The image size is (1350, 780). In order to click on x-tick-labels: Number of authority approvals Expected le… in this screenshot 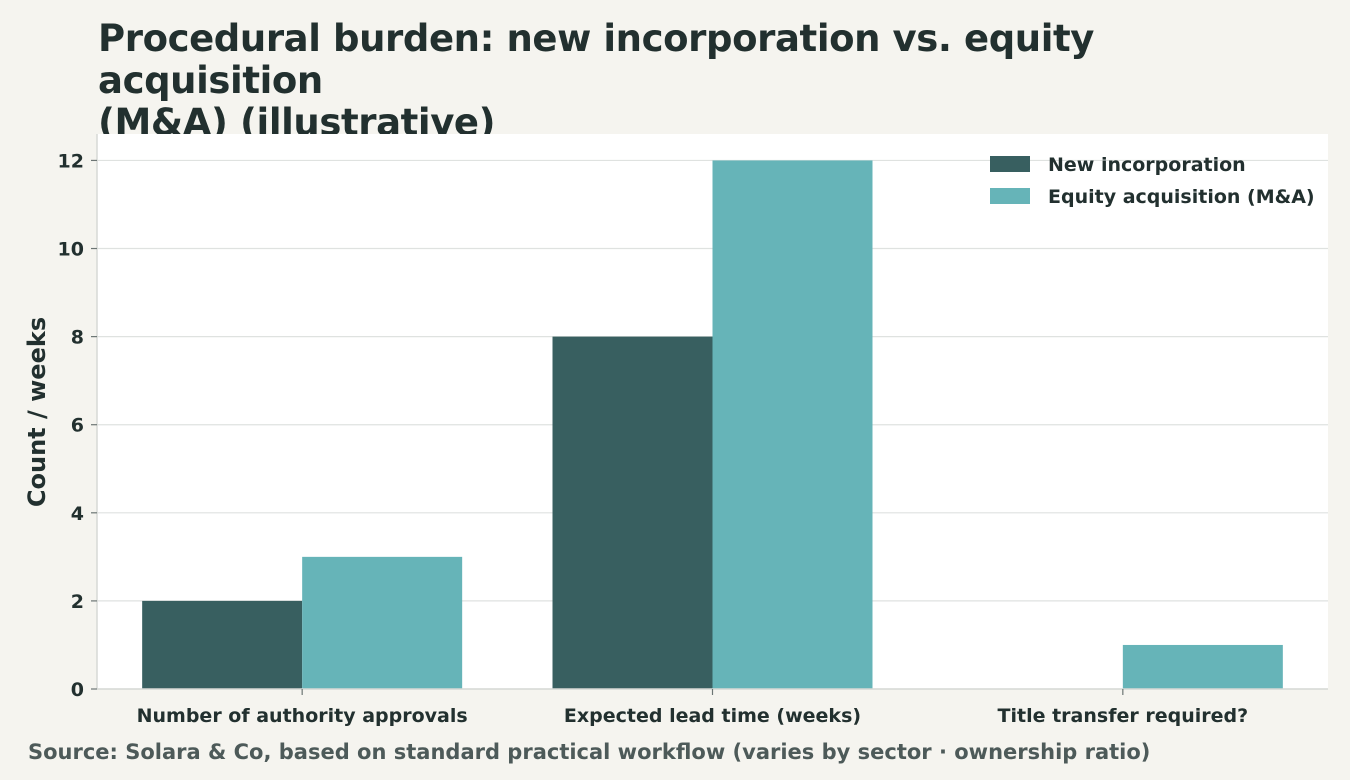, I will do `click(693, 708)`.